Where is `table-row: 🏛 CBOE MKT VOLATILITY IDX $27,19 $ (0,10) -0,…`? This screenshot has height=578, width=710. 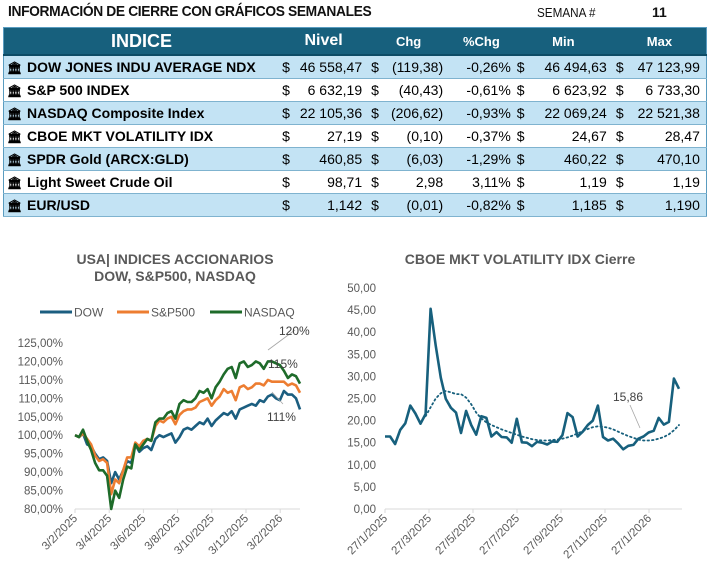
table-row: 🏛 CBOE MKT VOLATILITY IDX $27,19 $ (0,10) -0,… is located at coordinates (355, 136).